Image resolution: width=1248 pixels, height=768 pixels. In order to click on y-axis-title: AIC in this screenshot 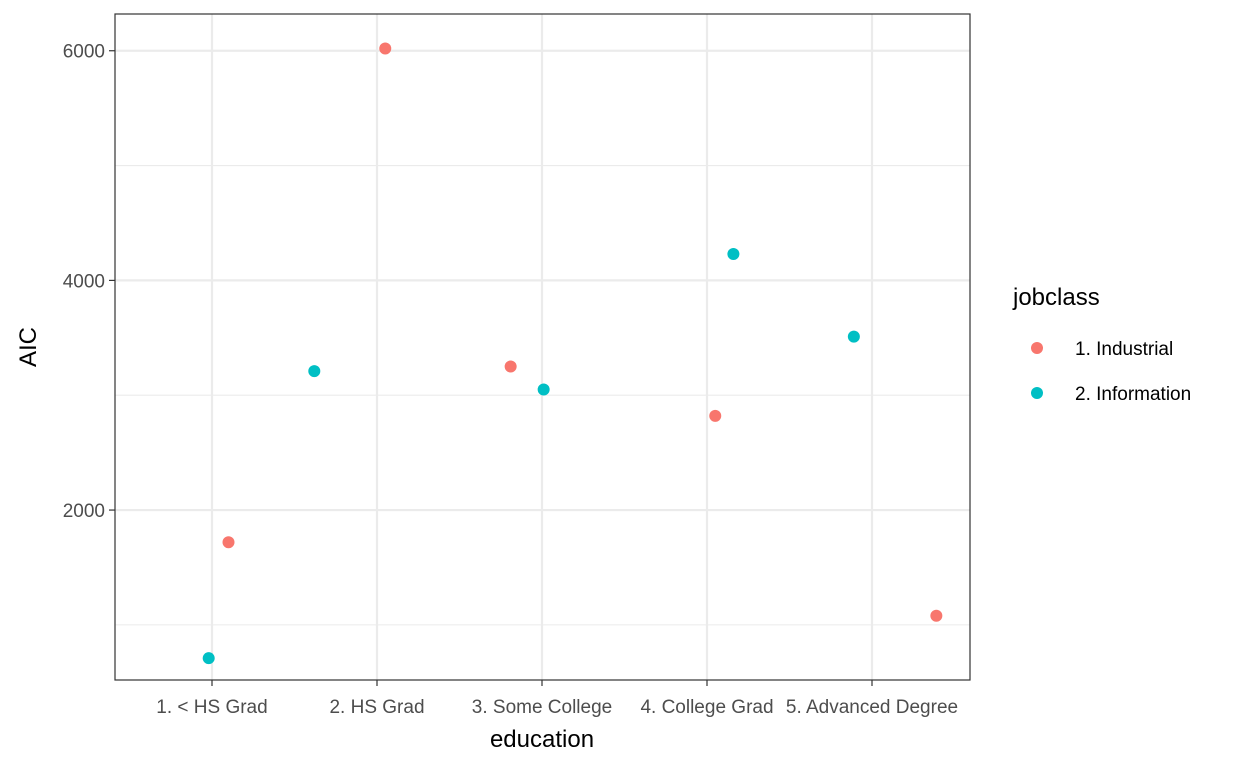, I will do `click(28, 347)`.